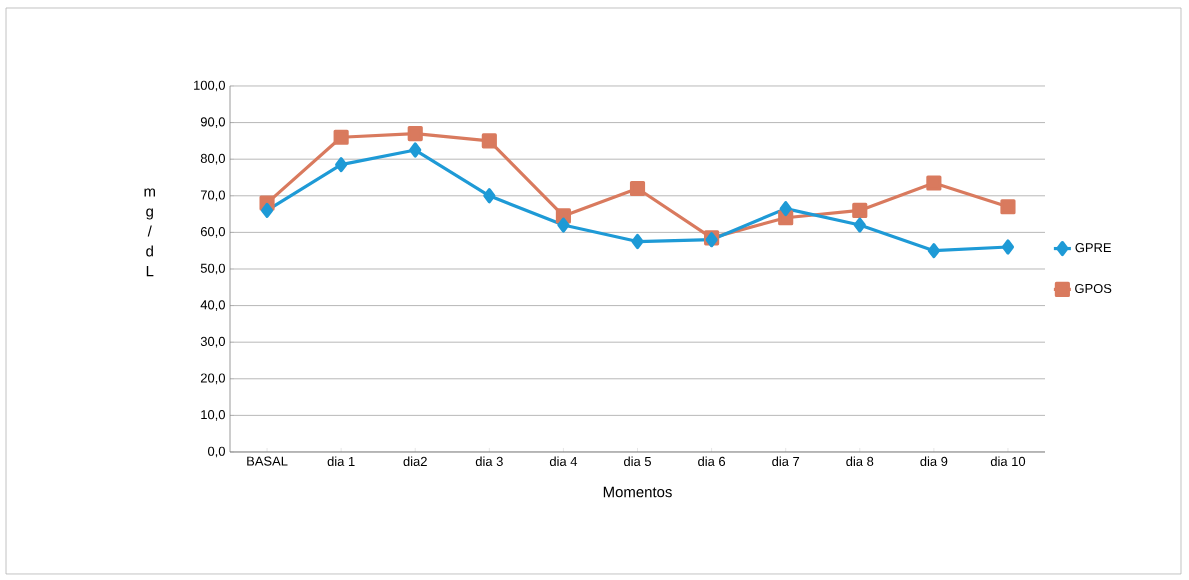  I want to click on legend-label: GPRE, so click(1093, 248).